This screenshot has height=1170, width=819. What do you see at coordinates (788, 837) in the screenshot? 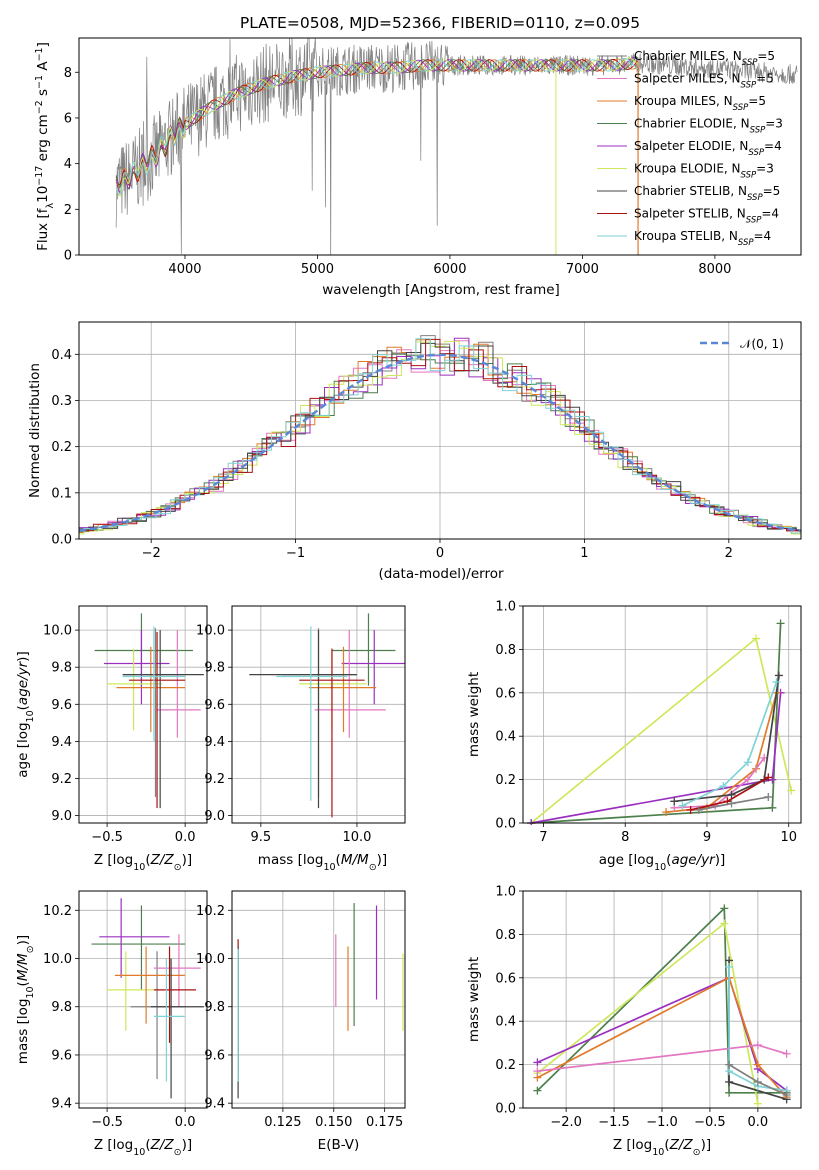
I see `x-tick-label: 10` at bounding box center [788, 837].